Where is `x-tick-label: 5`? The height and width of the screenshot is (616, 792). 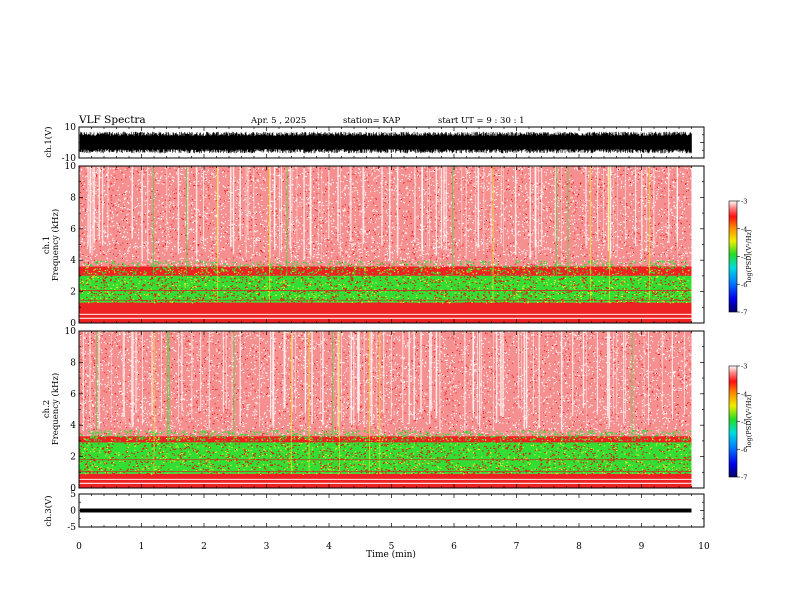
x-tick-label: 5 is located at coordinates (392, 547).